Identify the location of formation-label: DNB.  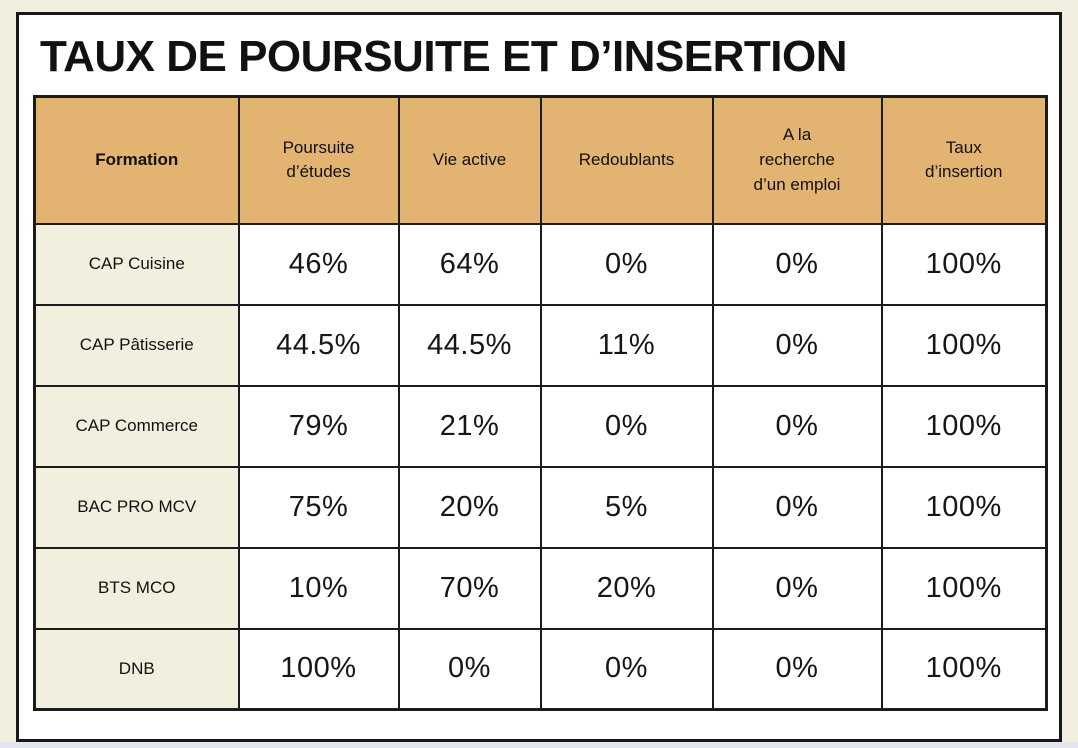
(136, 669).